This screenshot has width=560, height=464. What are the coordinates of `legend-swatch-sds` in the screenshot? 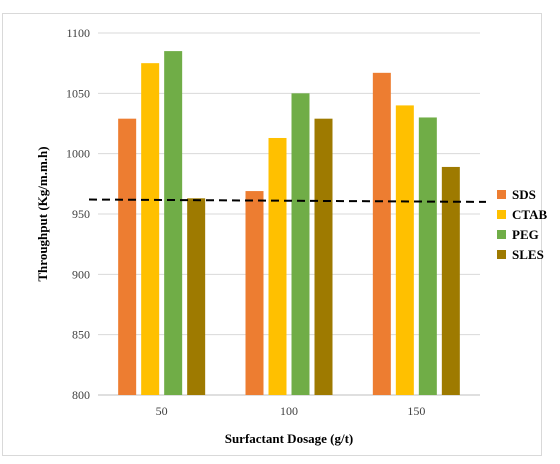 It's located at (501, 194).